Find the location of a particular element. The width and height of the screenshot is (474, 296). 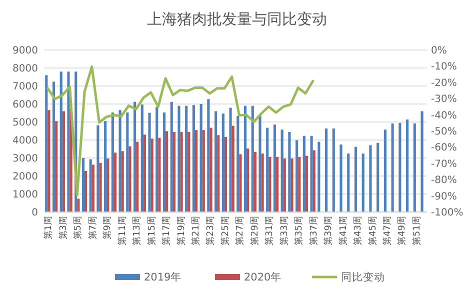

x-tick-label: 第31周 is located at coordinates (270, 231).